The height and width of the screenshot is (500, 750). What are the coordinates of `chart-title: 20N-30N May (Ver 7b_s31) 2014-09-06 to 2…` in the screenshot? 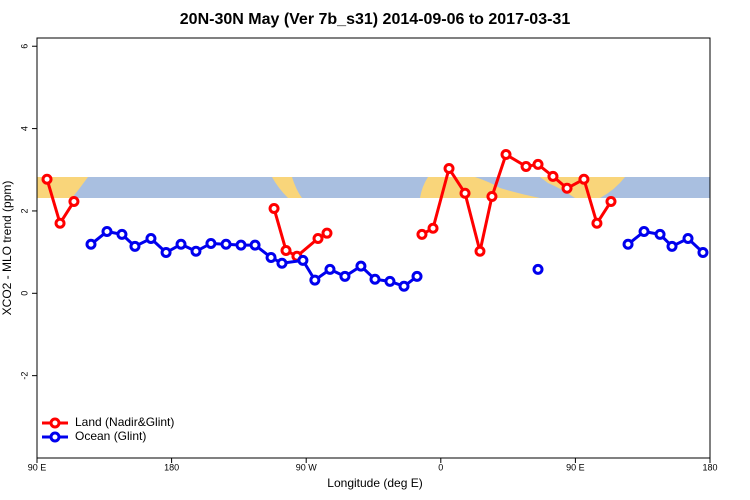 It's located at (375, 19).